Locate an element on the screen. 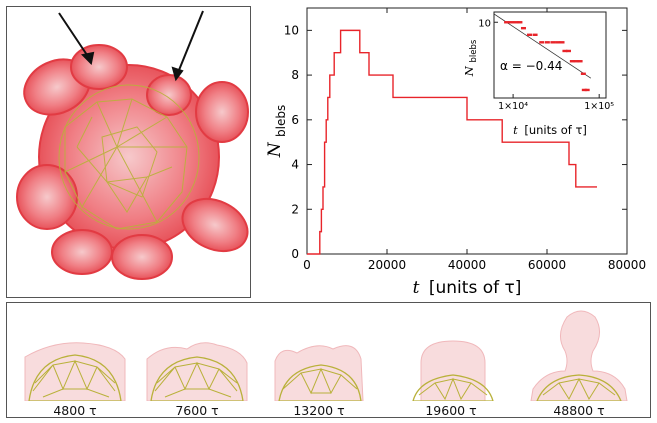 The height and width of the screenshot is (423, 657). inset-x-tick-label: 1×10⁵ is located at coordinates (599, 106).